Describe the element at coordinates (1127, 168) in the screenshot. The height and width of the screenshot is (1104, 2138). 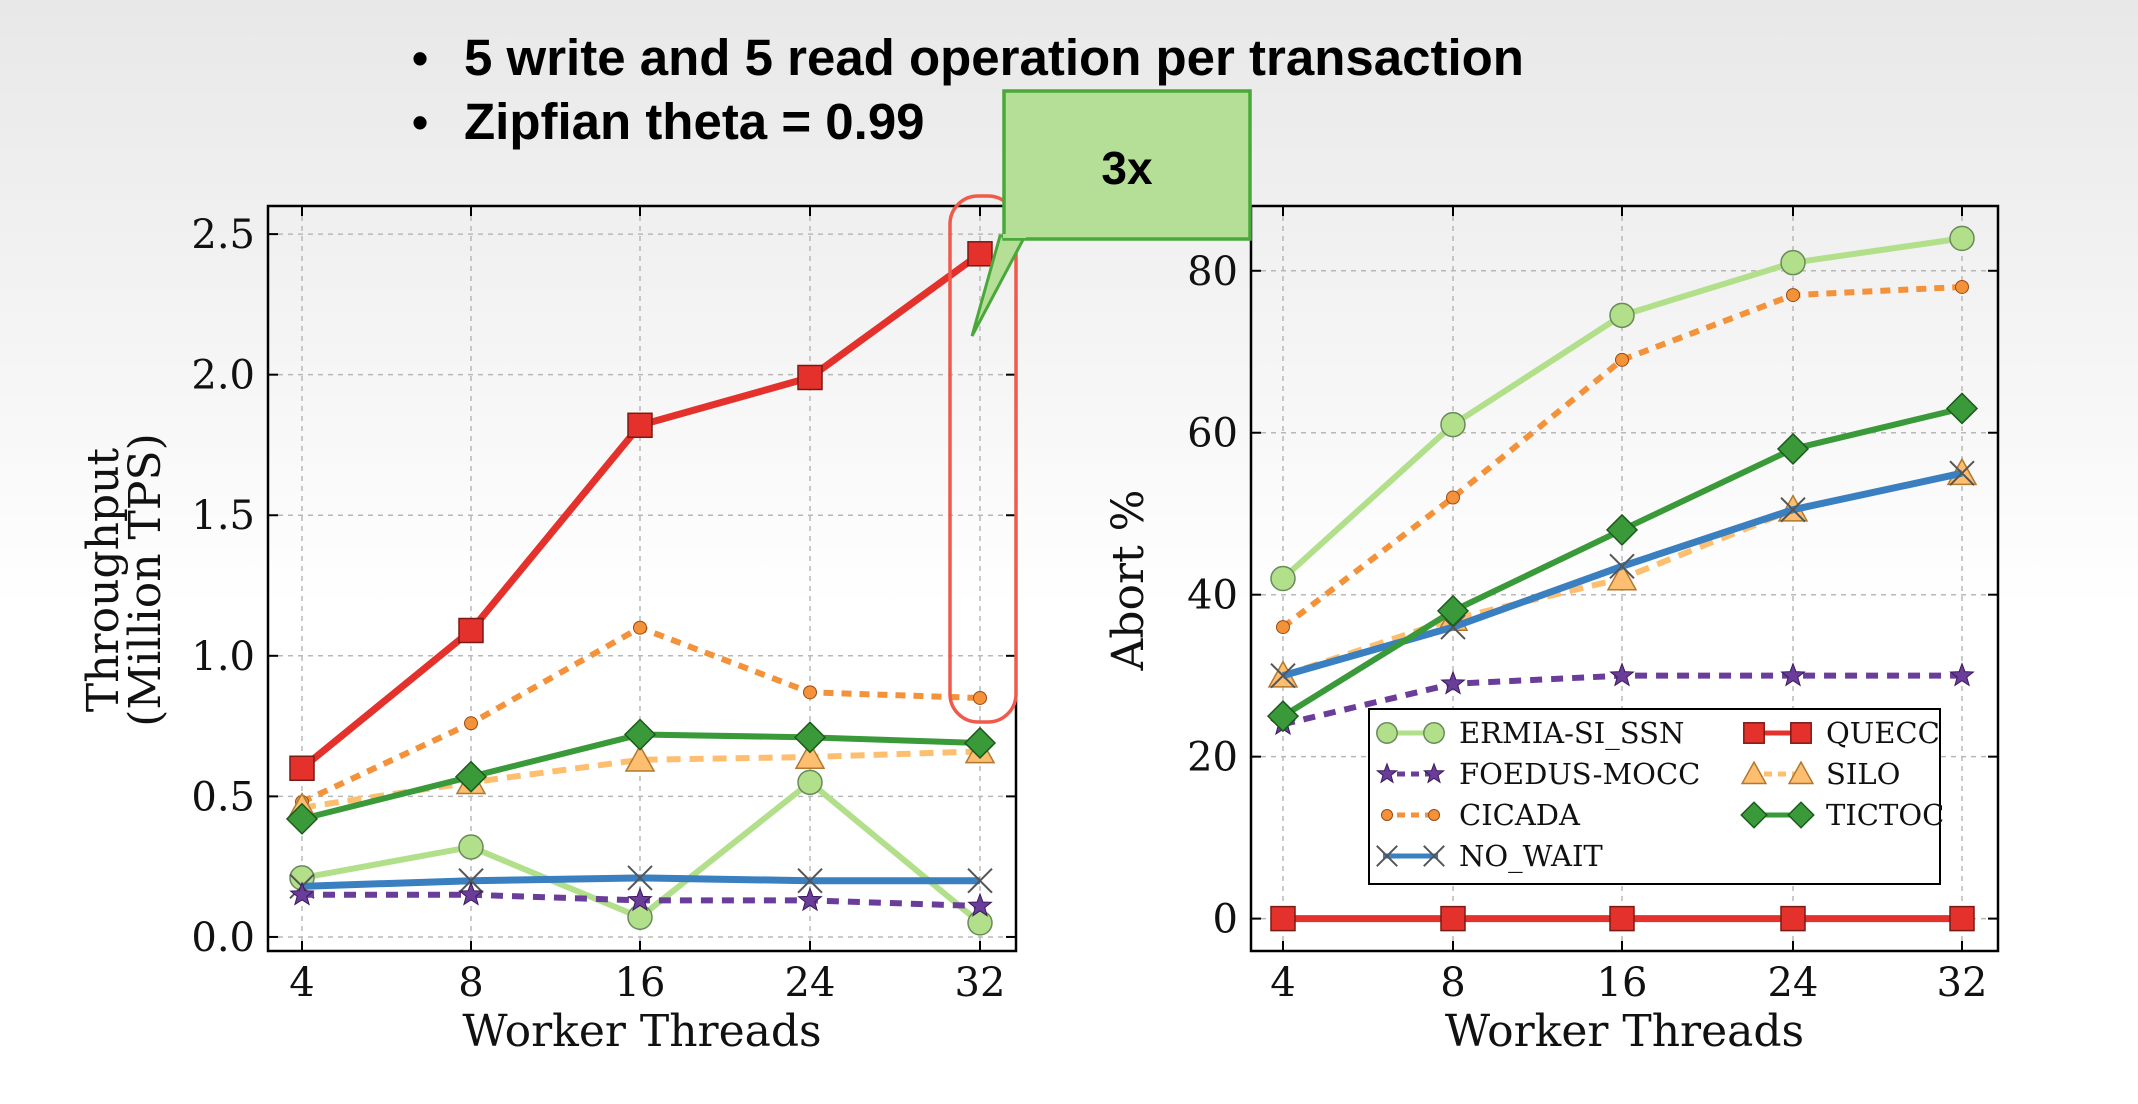
I see `callout-text: 3x` at that location.